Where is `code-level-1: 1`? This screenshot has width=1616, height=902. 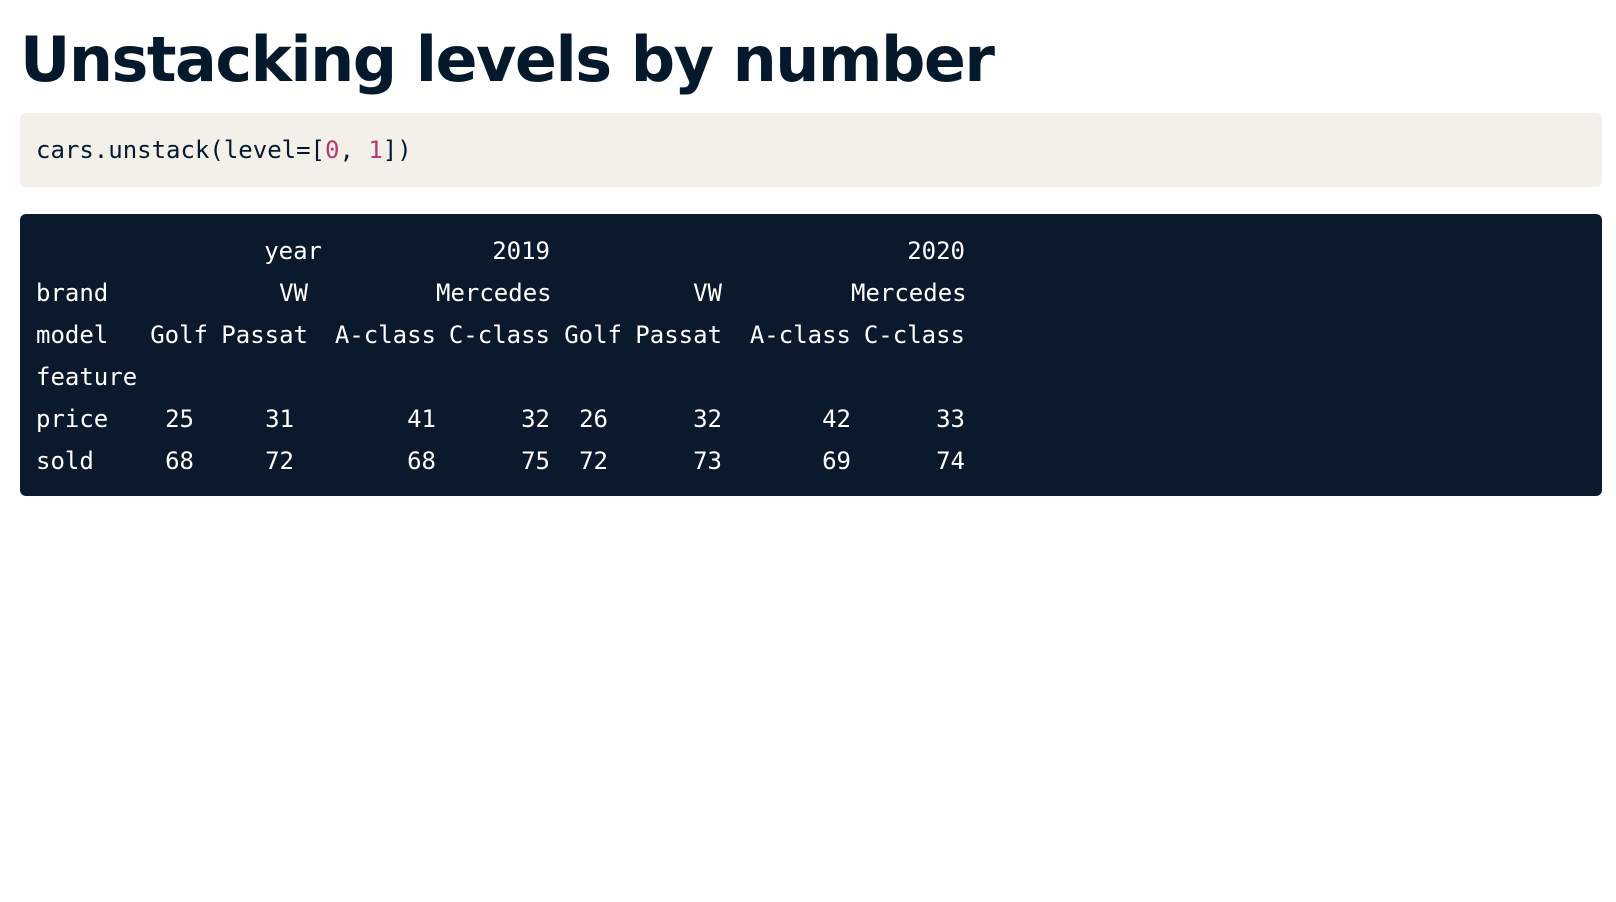 code-level-1: 1 is located at coordinates (375, 150).